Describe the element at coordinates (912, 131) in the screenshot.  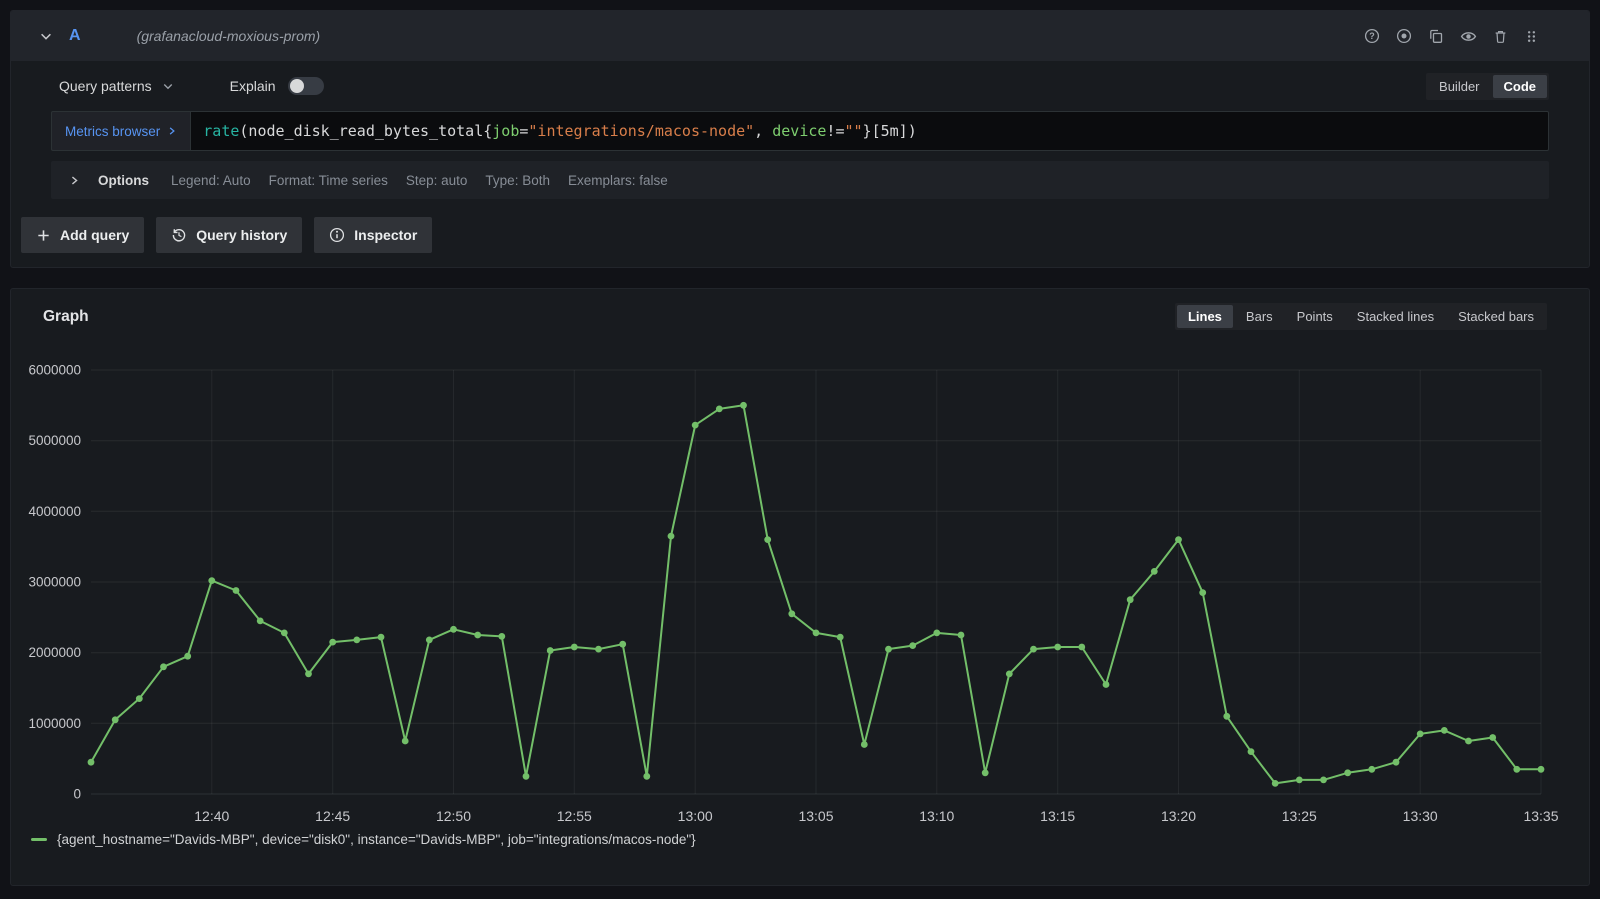
I see `query-token-plain: )` at that location.